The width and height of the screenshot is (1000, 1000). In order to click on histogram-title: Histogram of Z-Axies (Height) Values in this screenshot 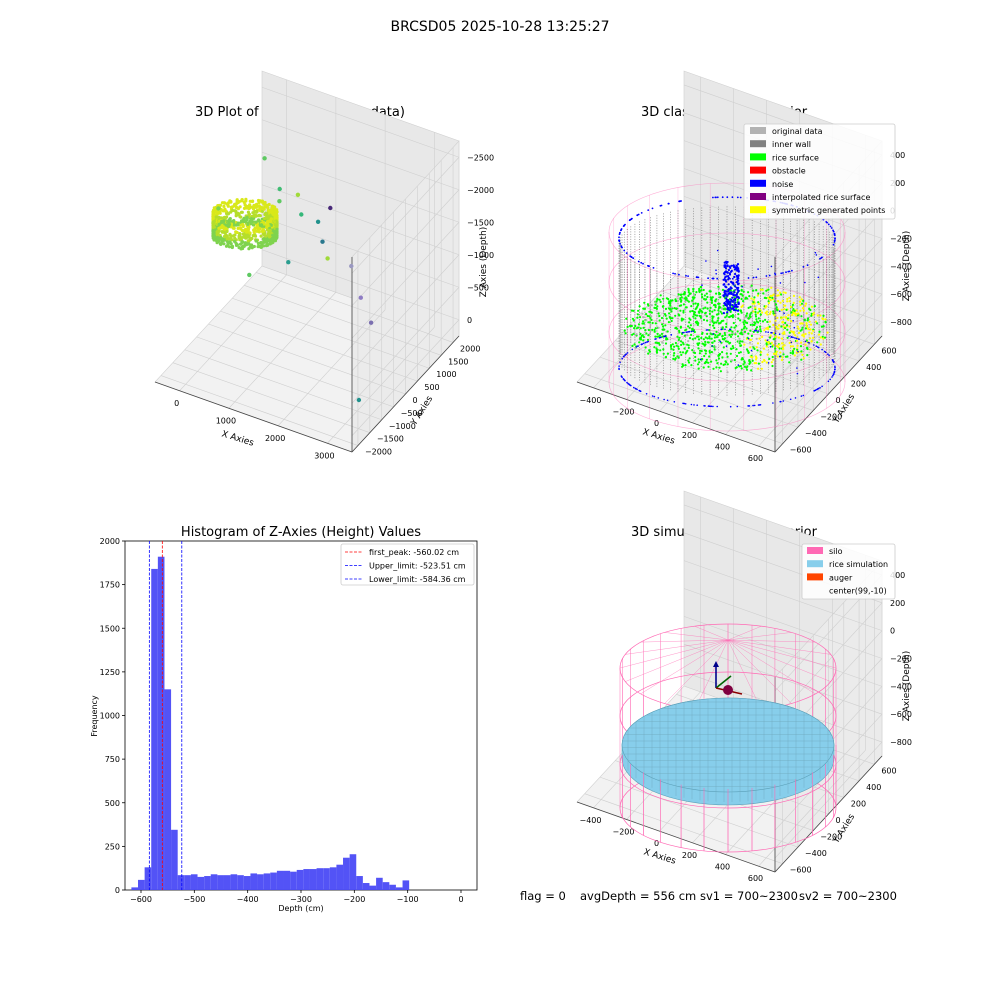, I will do `click(301, 532)`.